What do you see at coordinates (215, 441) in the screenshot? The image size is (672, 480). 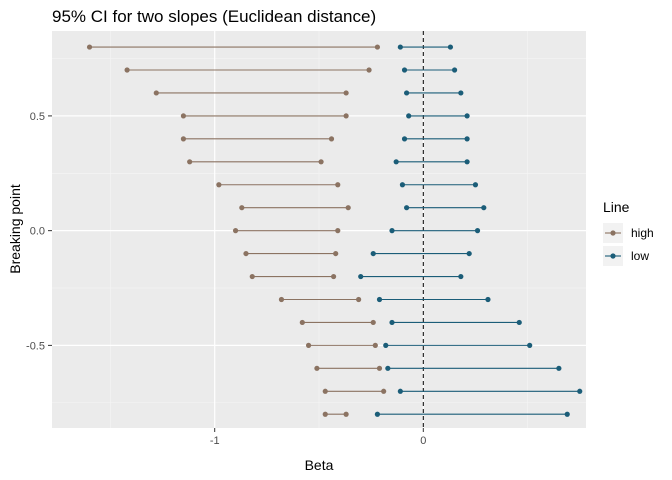 I see `x-tick-label: -1` at bounding box center [215, 441].